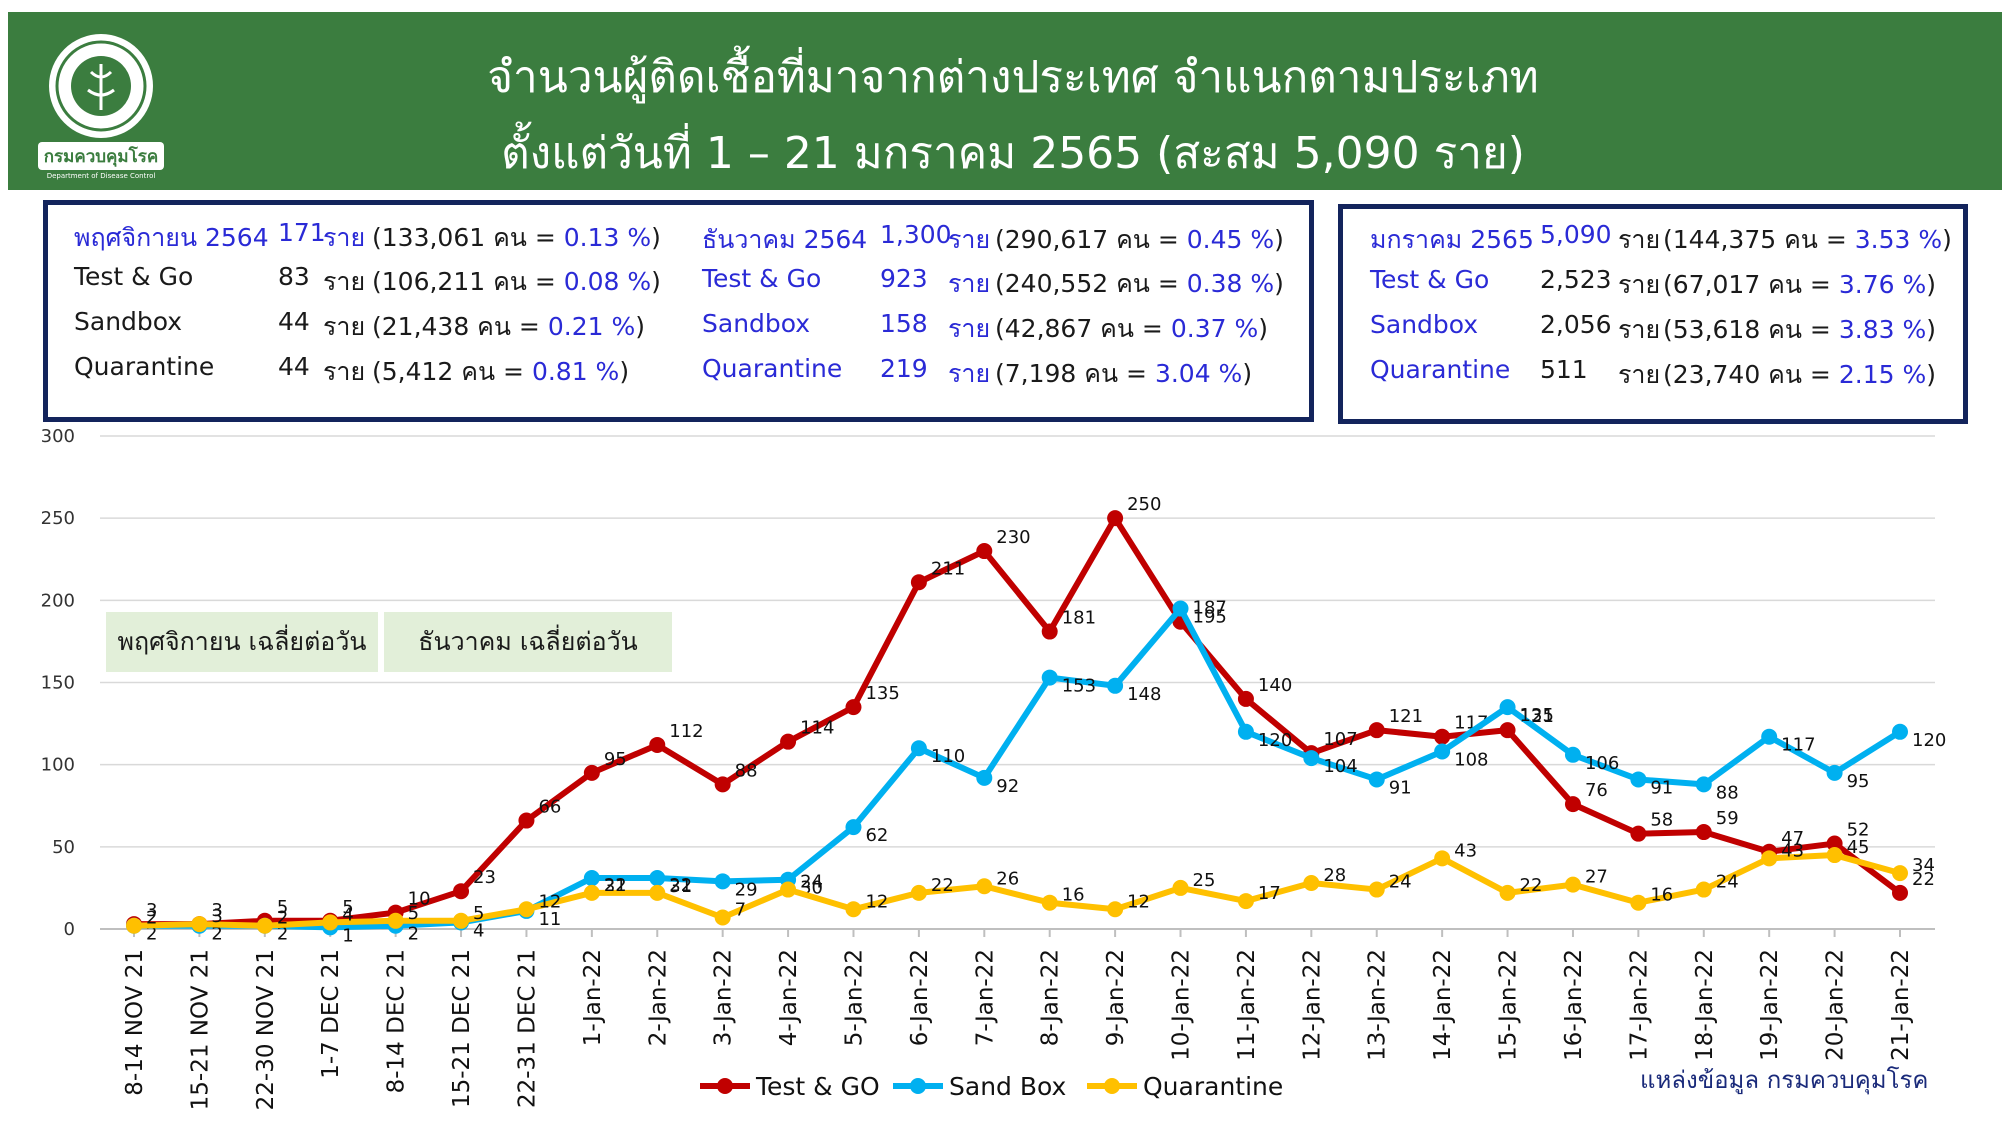  What do you see at coordinates (266, 1029) in the screenshot?
I see `x-tick-label: 22-30 NOV 21` at bounding box center [266, 1029].